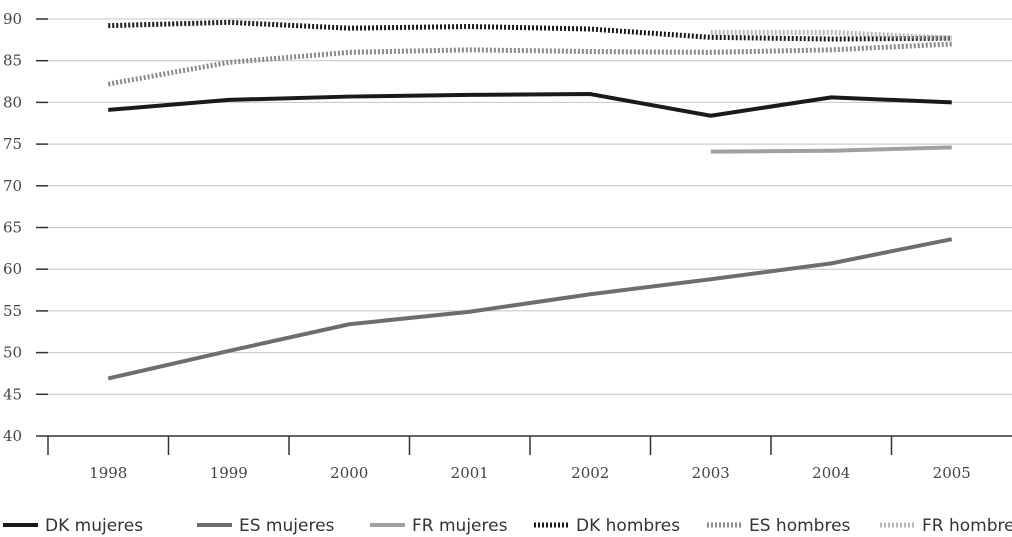 The image size is (1012, 537). What do you see at coordinates (460, 526) in the screenshot?
I see `legend-label: FR mujeres` at bounding box center [460, 526].